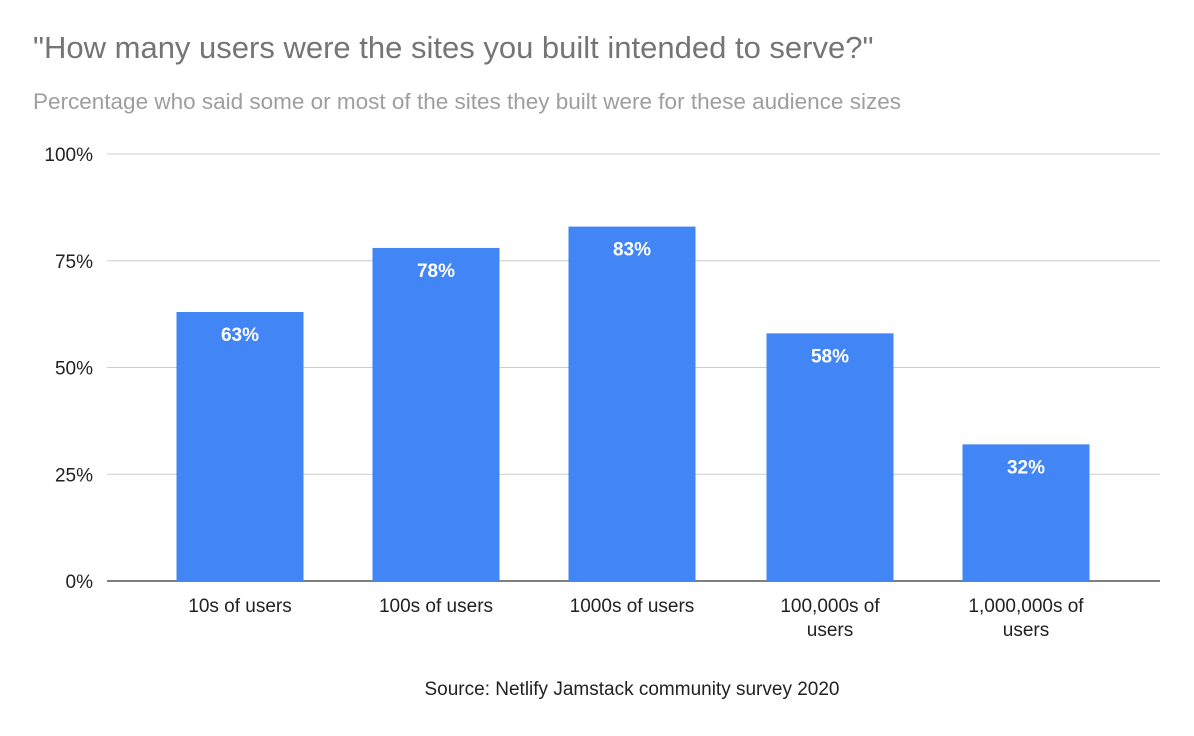 Image resolution: width=1194 pixels, height=736 pixels. I want to click on data-label: 83%, so click(632, 250).